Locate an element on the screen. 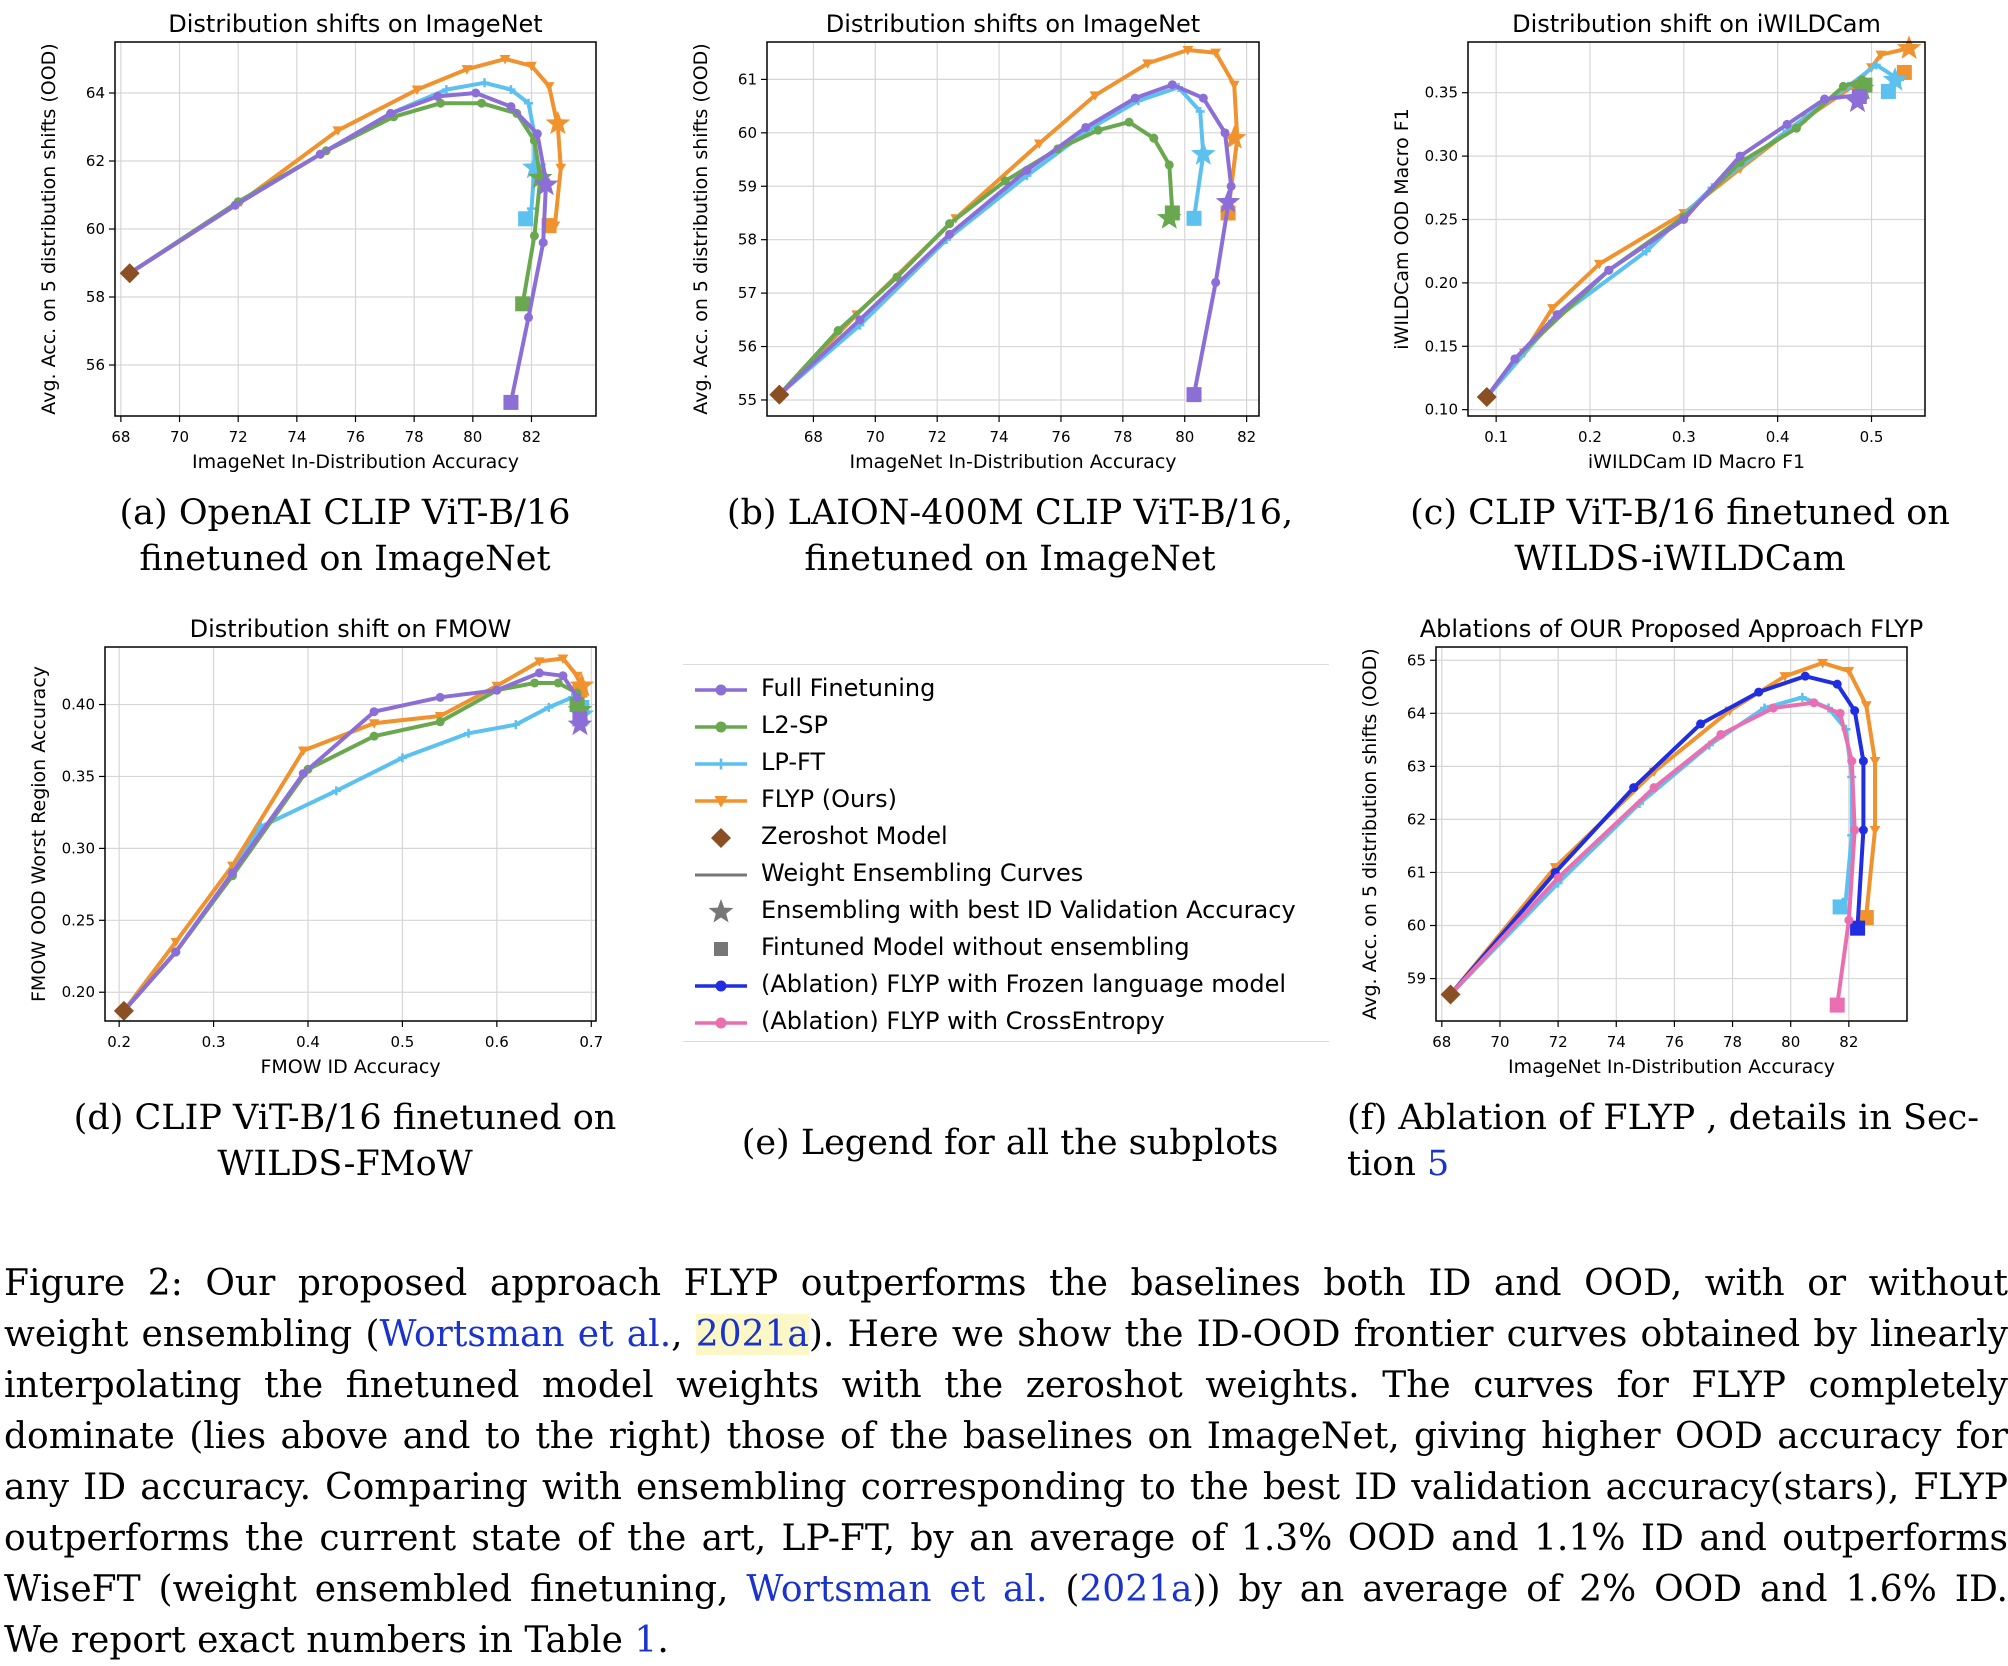 The height and width of the screenshot is (1666, 2008). x-tick-label: 0.5 is located at coordinates (403, 1042).